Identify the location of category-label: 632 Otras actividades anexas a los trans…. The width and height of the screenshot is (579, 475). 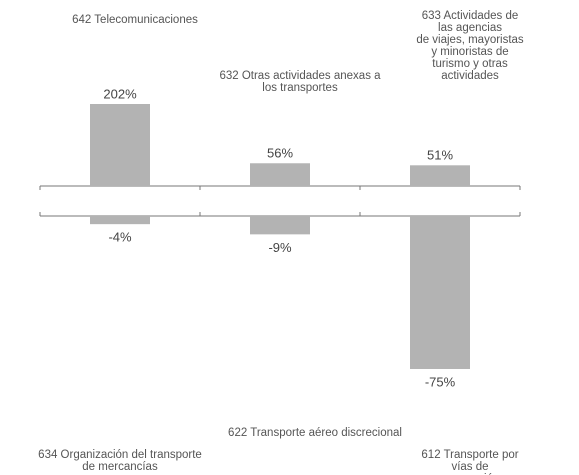
(300, 82).